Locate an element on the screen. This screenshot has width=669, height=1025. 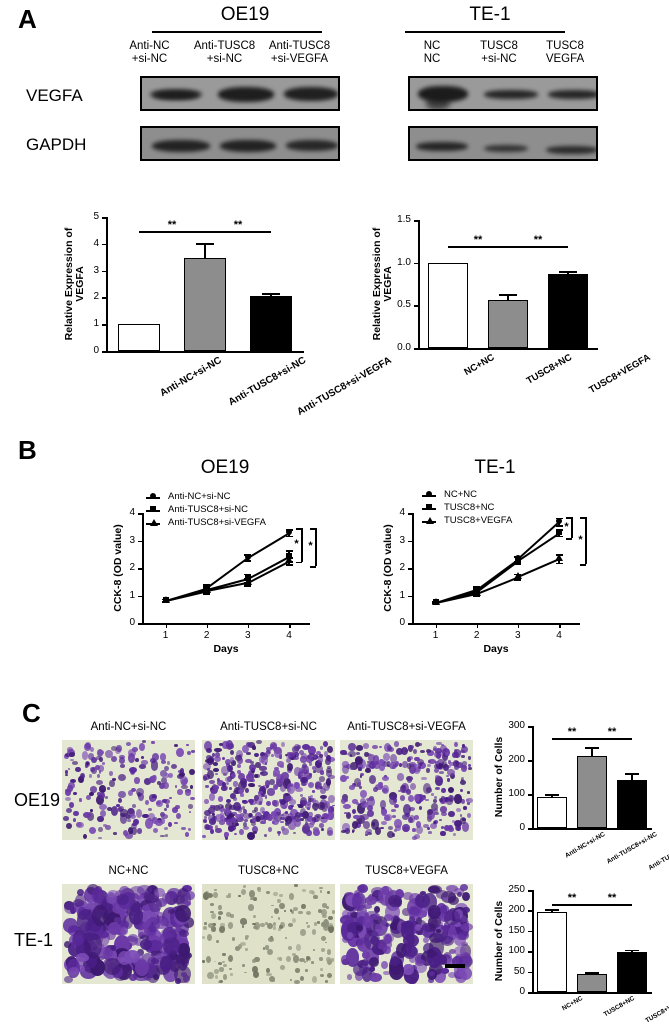
y-tick is located at coordinates (410, 541).